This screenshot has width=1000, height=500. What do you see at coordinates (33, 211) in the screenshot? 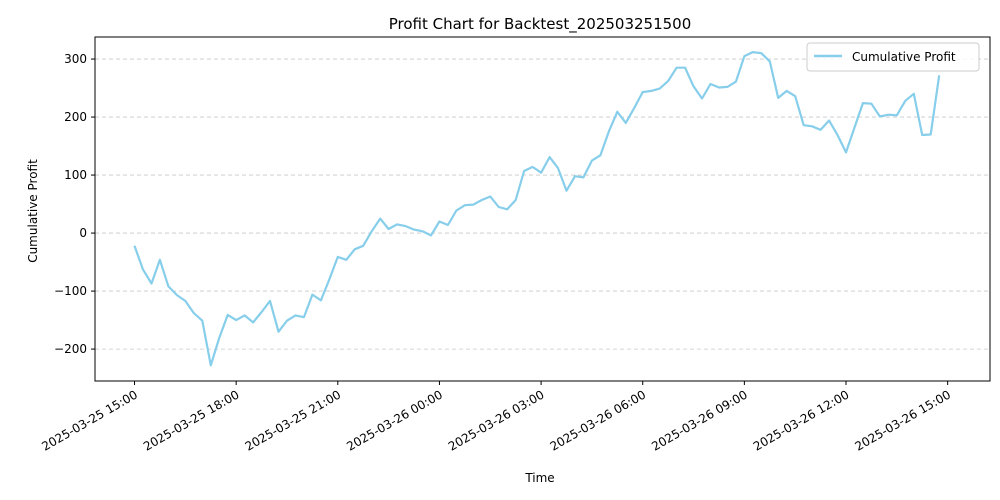
I see `y-axis-label: Cumulative Profit` at bounding box center [33, 211].